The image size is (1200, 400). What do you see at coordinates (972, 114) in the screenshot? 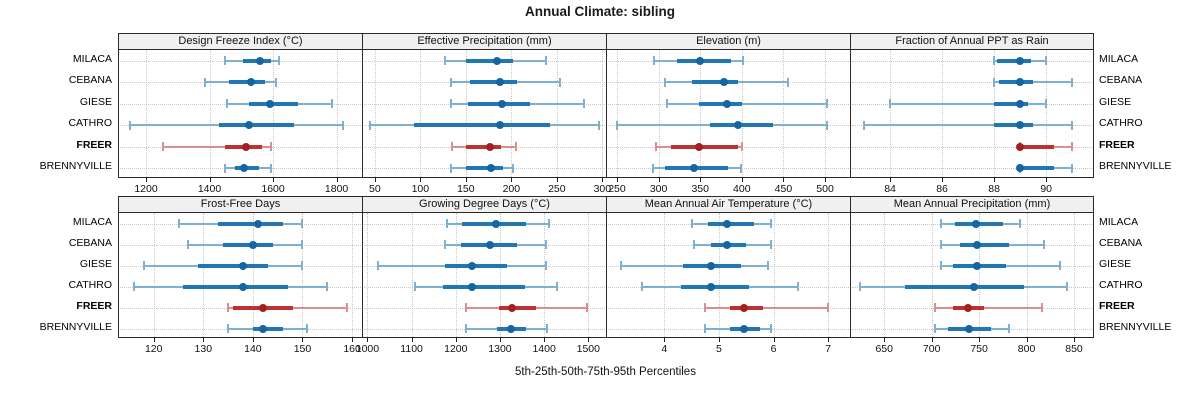
I see `panel-fraction-annual-ppt-rain: Fraction of Annual PPT as Rain 84 86 88 90` at bounding box center [972, 114].